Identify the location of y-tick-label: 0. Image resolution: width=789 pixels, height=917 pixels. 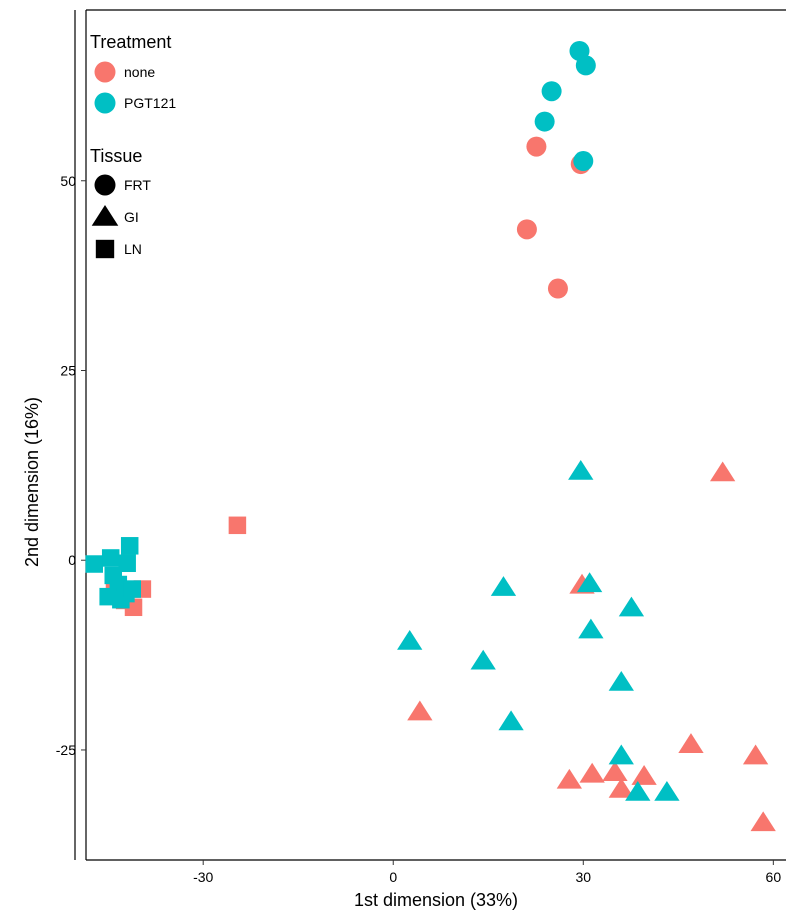
(72, 560).